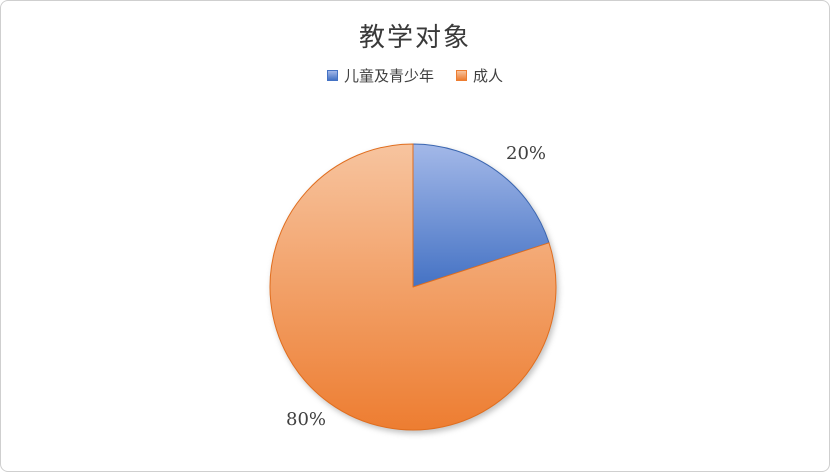 Image resolution: width=830 pixels, height=472 pixels. Describe the element at coordinates (332, 75) in the screenshot. I see `legend-swatch-blue-icon` at that location.